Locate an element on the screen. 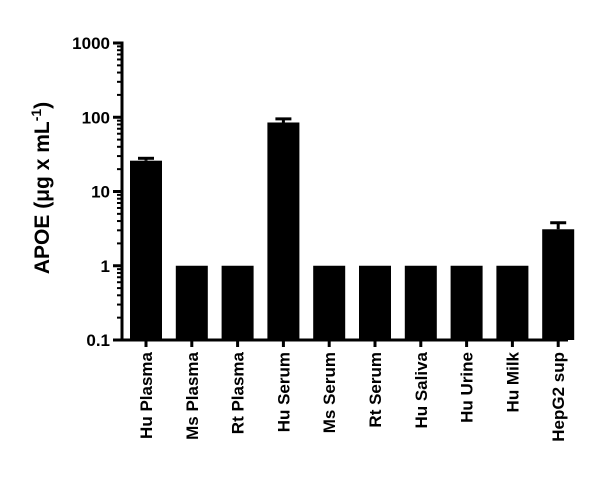 The width and height of the screenshot is (600, 486). y-ticks-layer: 0.1 1 10 100 1000 is located at coordinates (97, 192).